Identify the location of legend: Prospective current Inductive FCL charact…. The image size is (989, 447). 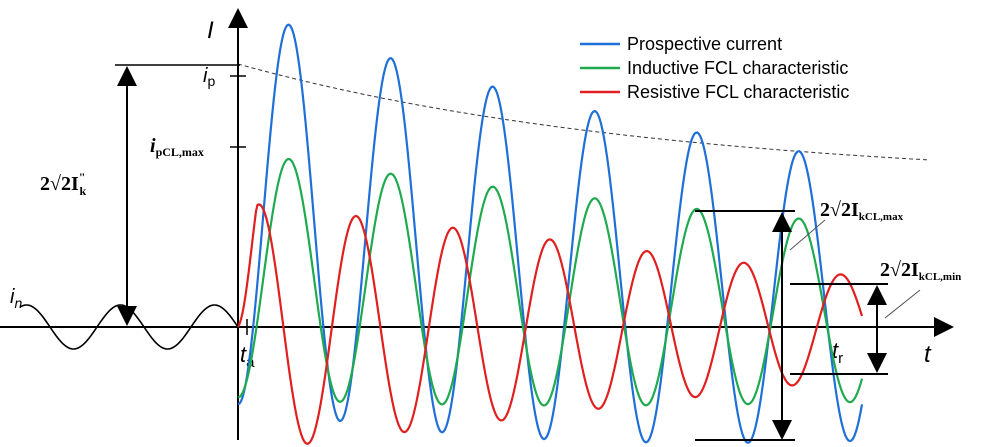
(714, 68).